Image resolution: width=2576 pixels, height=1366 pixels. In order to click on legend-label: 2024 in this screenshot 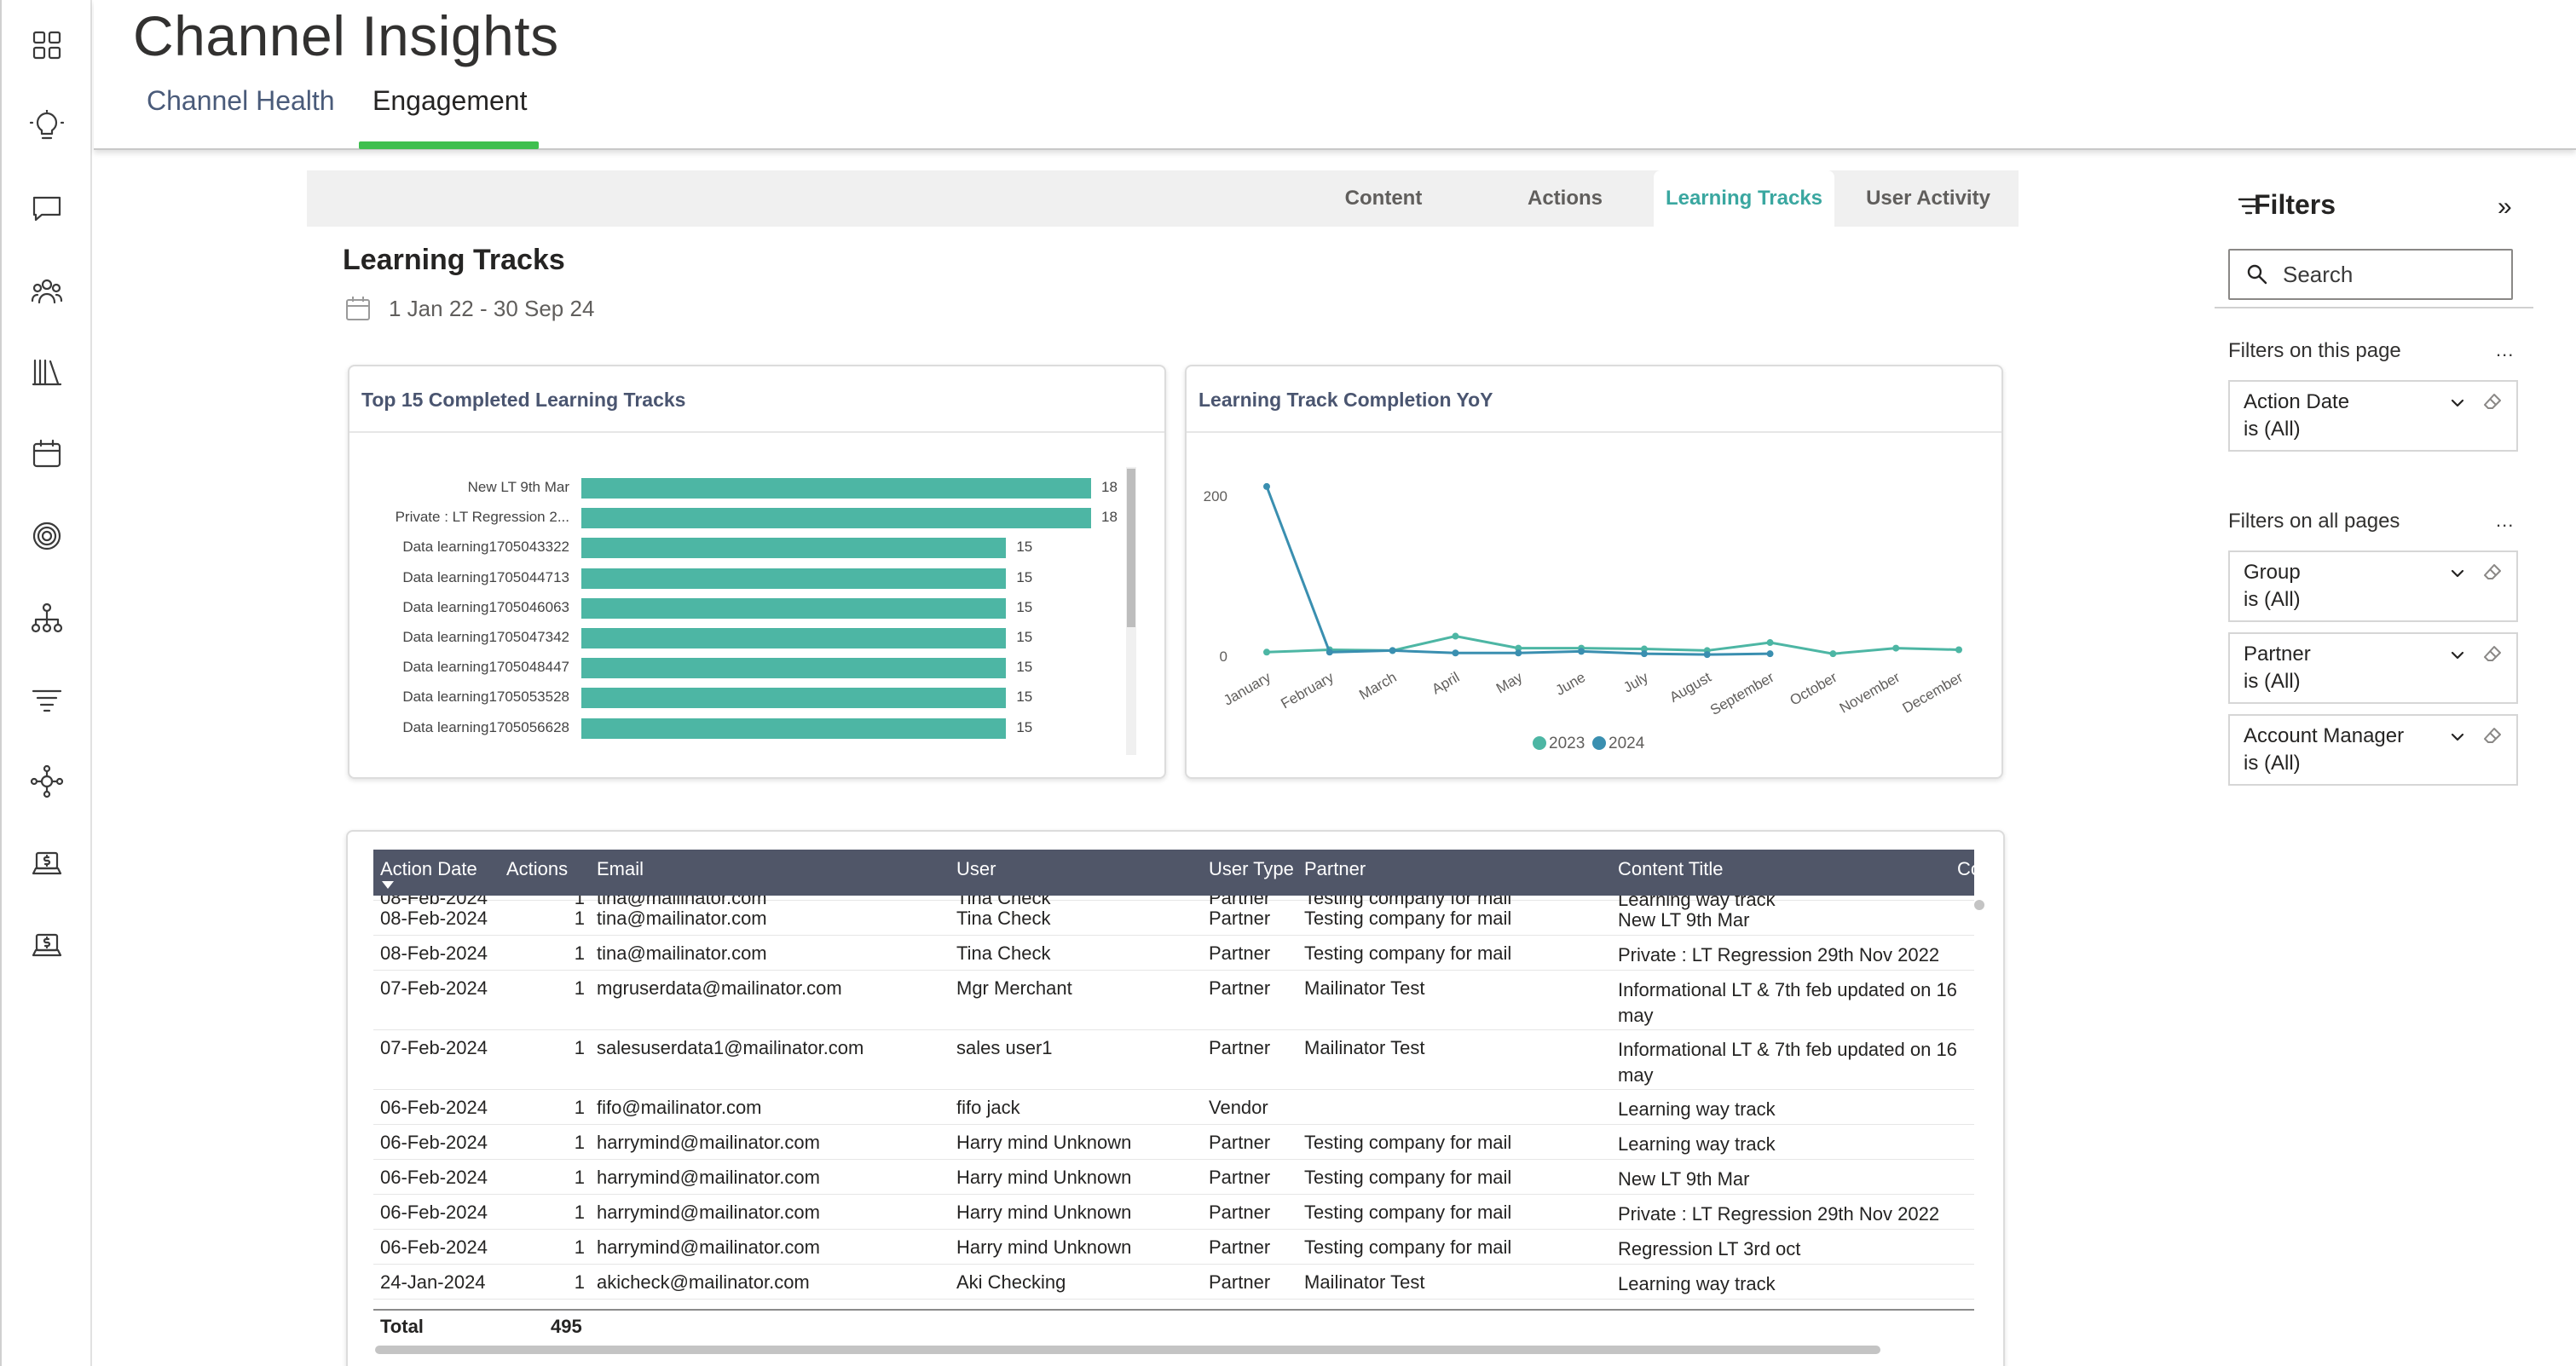, I will do `click(1627, 743)`.